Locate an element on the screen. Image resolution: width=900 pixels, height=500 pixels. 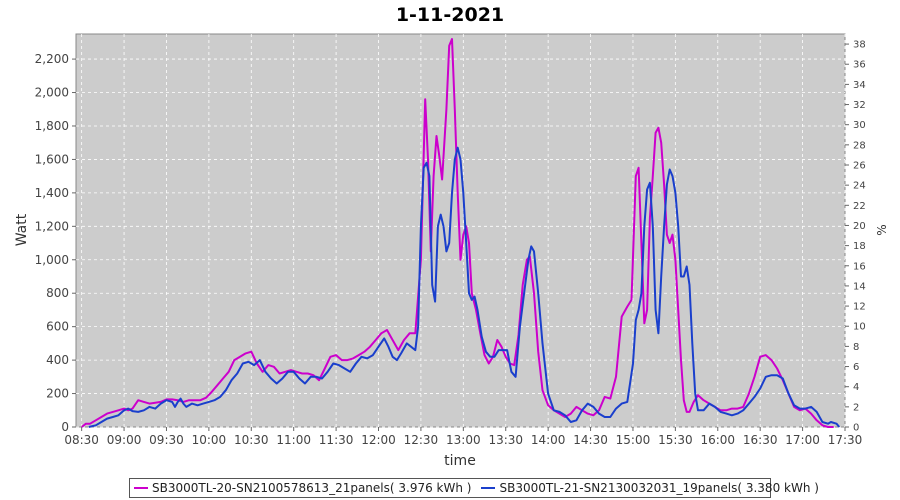
y-tick-label: 1,200 is located at coordinates (52, 226).